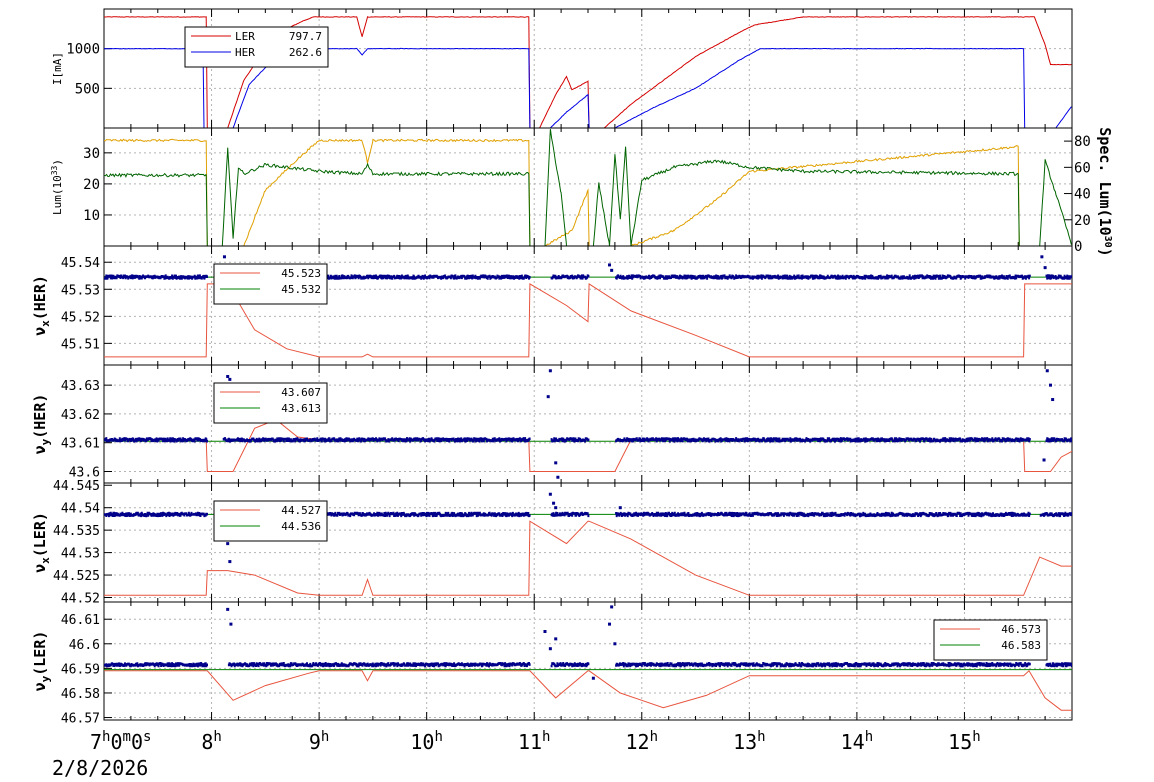 Image resolution: width=1154 pixels, height=782 pixels. What do you see at coordinates (642, 741) in the screenshot?
I see `x-tick-label: 12h` at bounding box center [642, 741].